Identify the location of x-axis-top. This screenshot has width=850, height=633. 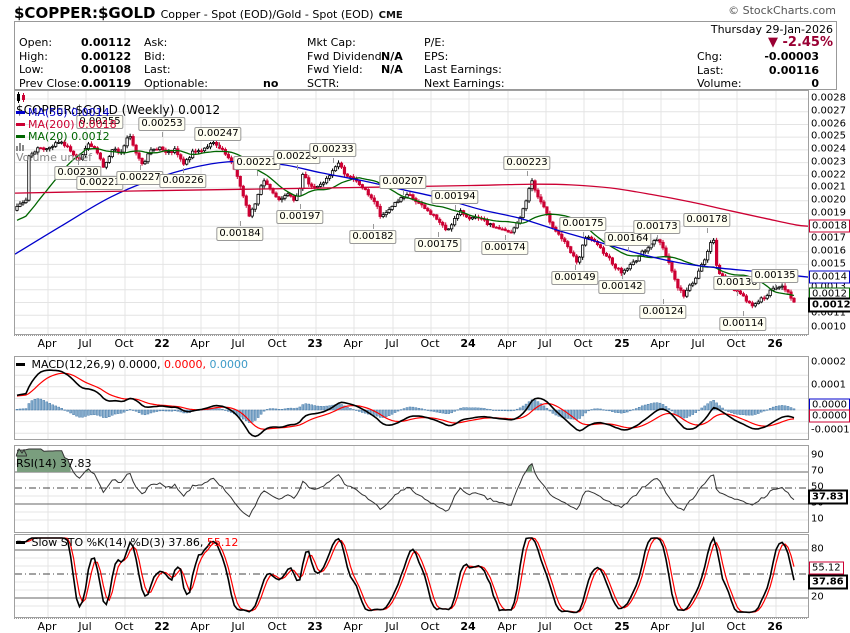
(410, 346).